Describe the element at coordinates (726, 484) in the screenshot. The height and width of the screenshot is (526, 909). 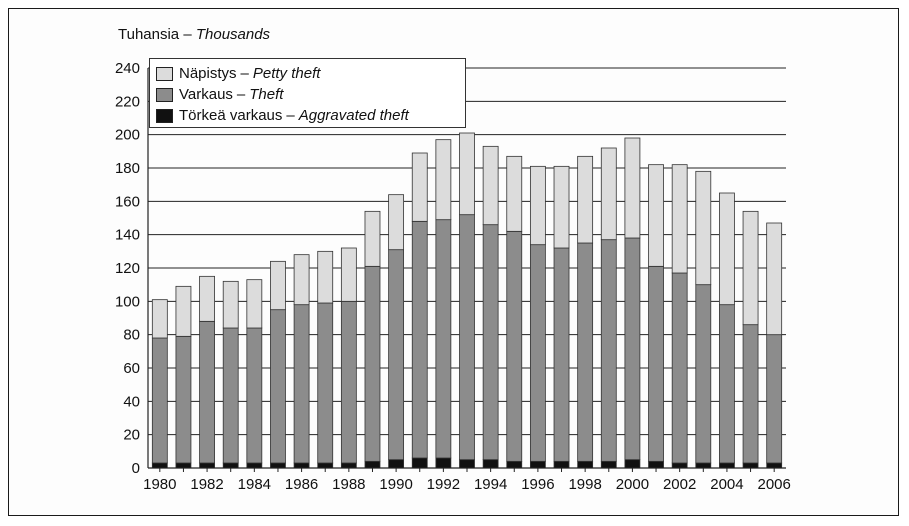
I see `x-tick-label: 2004` at that location.